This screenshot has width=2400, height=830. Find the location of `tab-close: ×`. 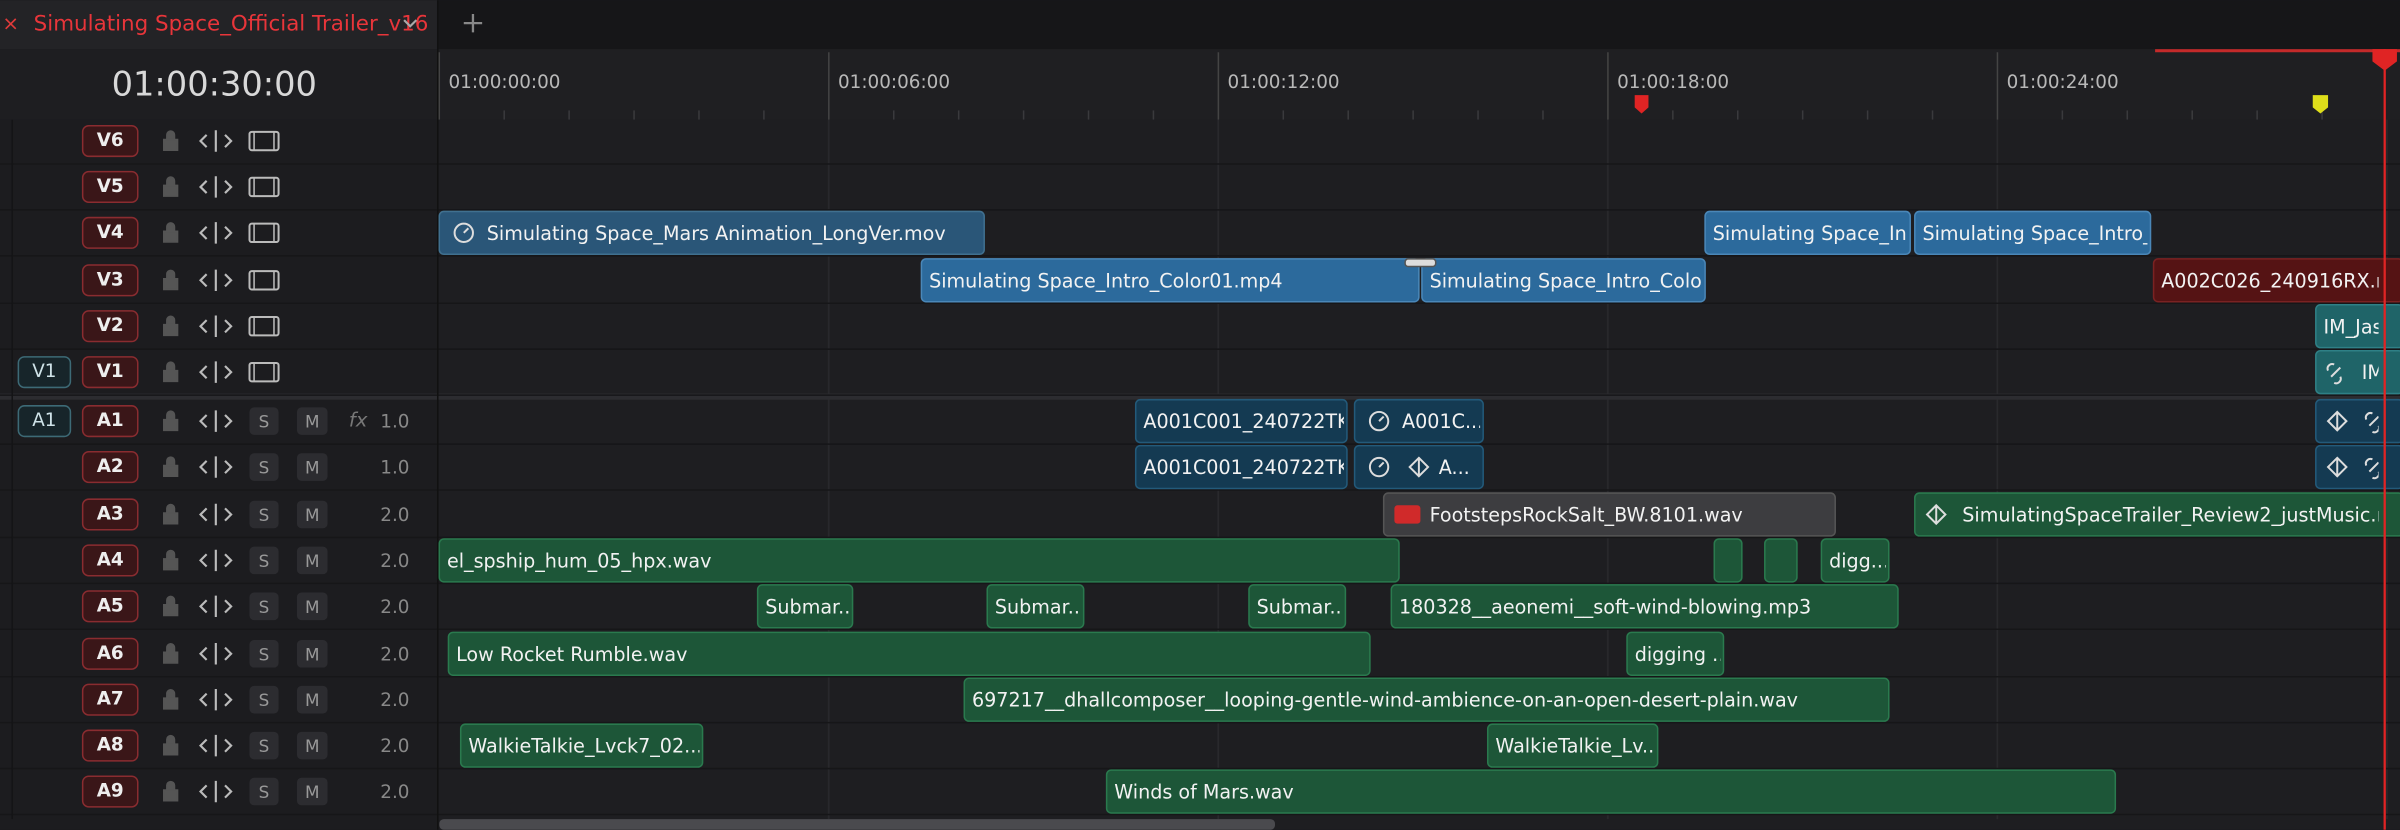

tab-close: × is located at coordinates (10, 23).